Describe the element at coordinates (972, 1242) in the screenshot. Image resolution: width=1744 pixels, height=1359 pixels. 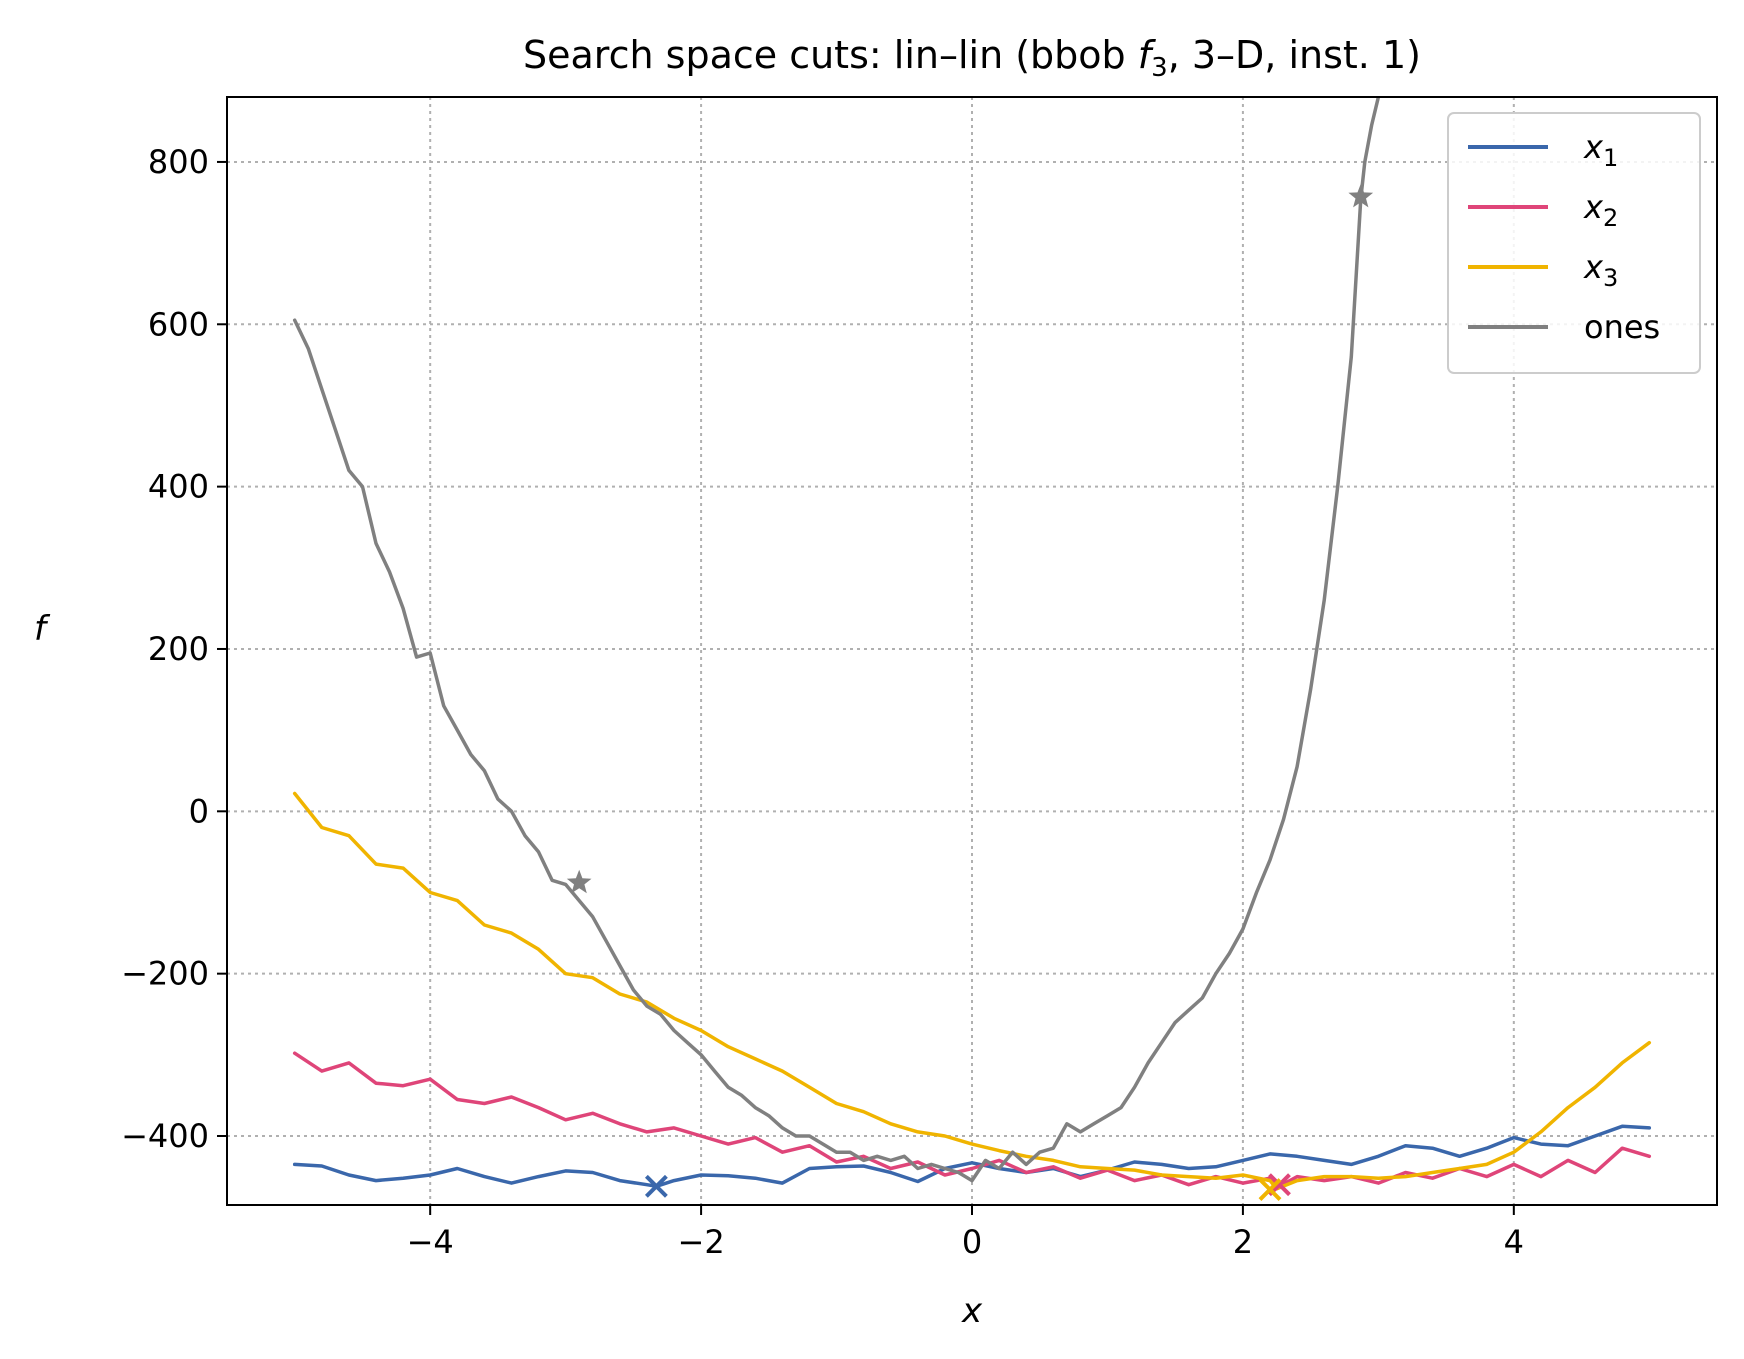
I see `x-tick-label: 0` at that location.